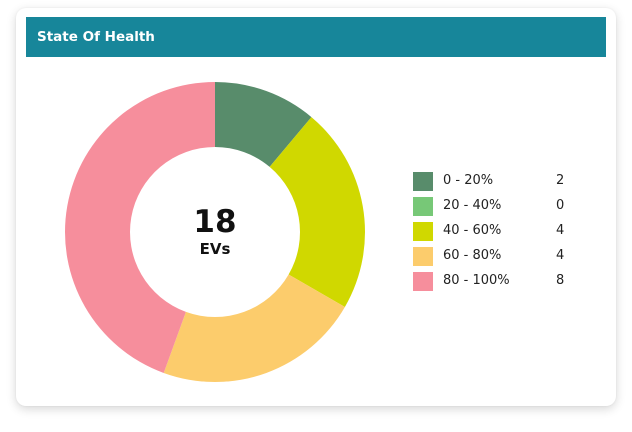 This screenshot has height=432, width=632. Describe the element at coordinates (472, 230) in the screenshot. I see `legend-label: 40 - 60%` at that location.